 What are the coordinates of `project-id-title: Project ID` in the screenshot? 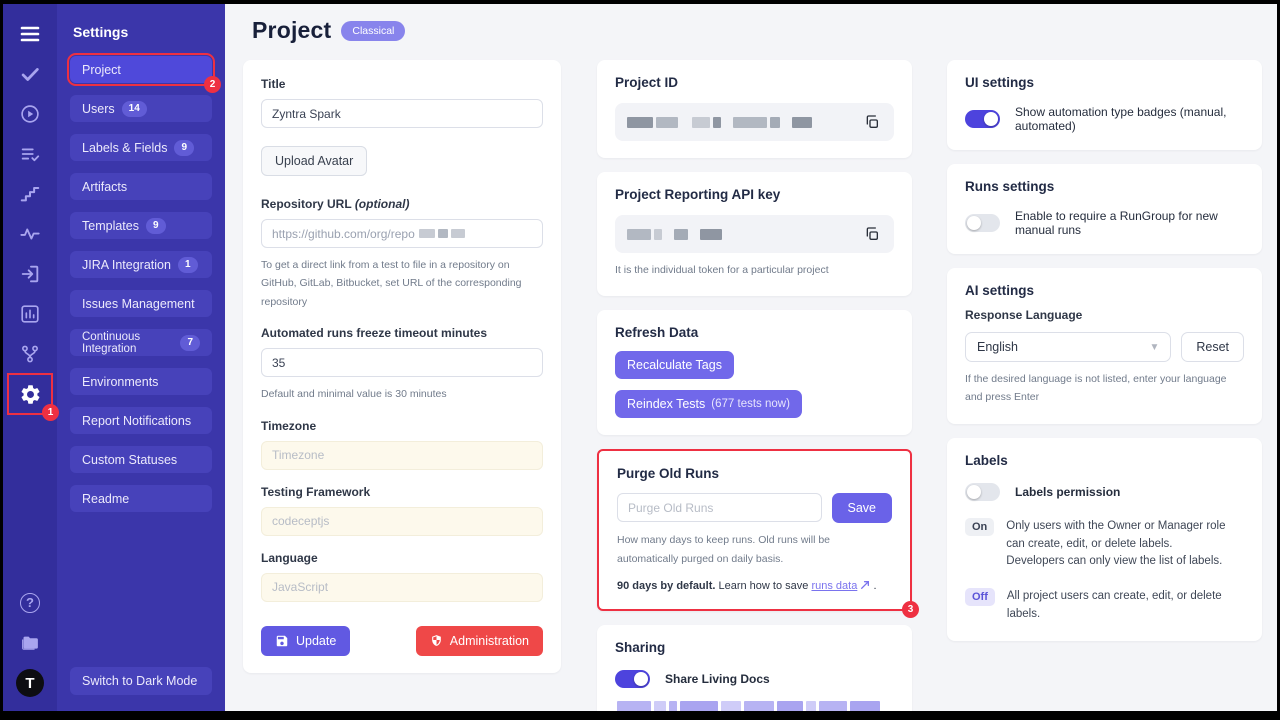 It's located at (647, 82).